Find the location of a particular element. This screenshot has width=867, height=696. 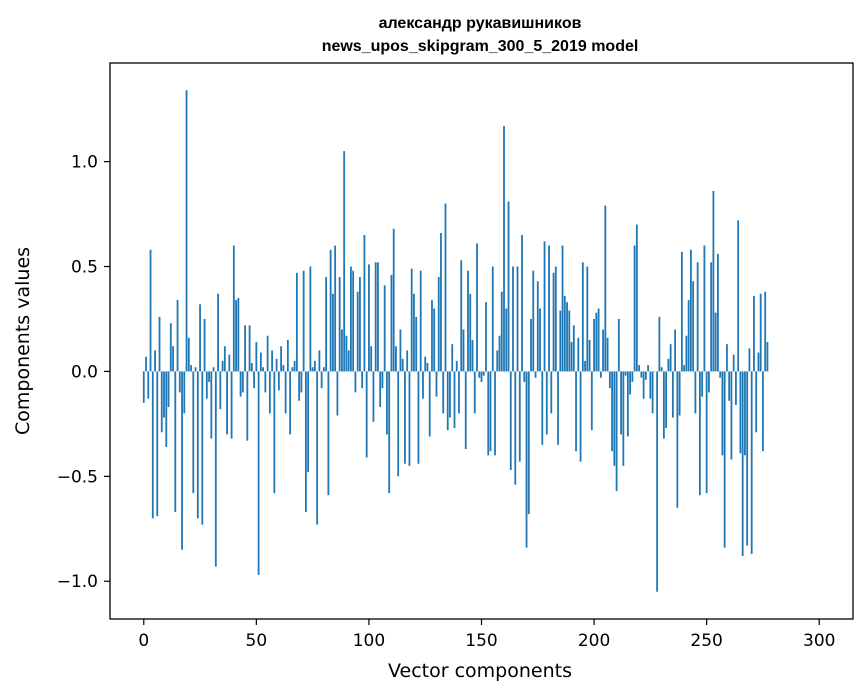

y-axis-label: Components values is located at coordinates (23, 341).